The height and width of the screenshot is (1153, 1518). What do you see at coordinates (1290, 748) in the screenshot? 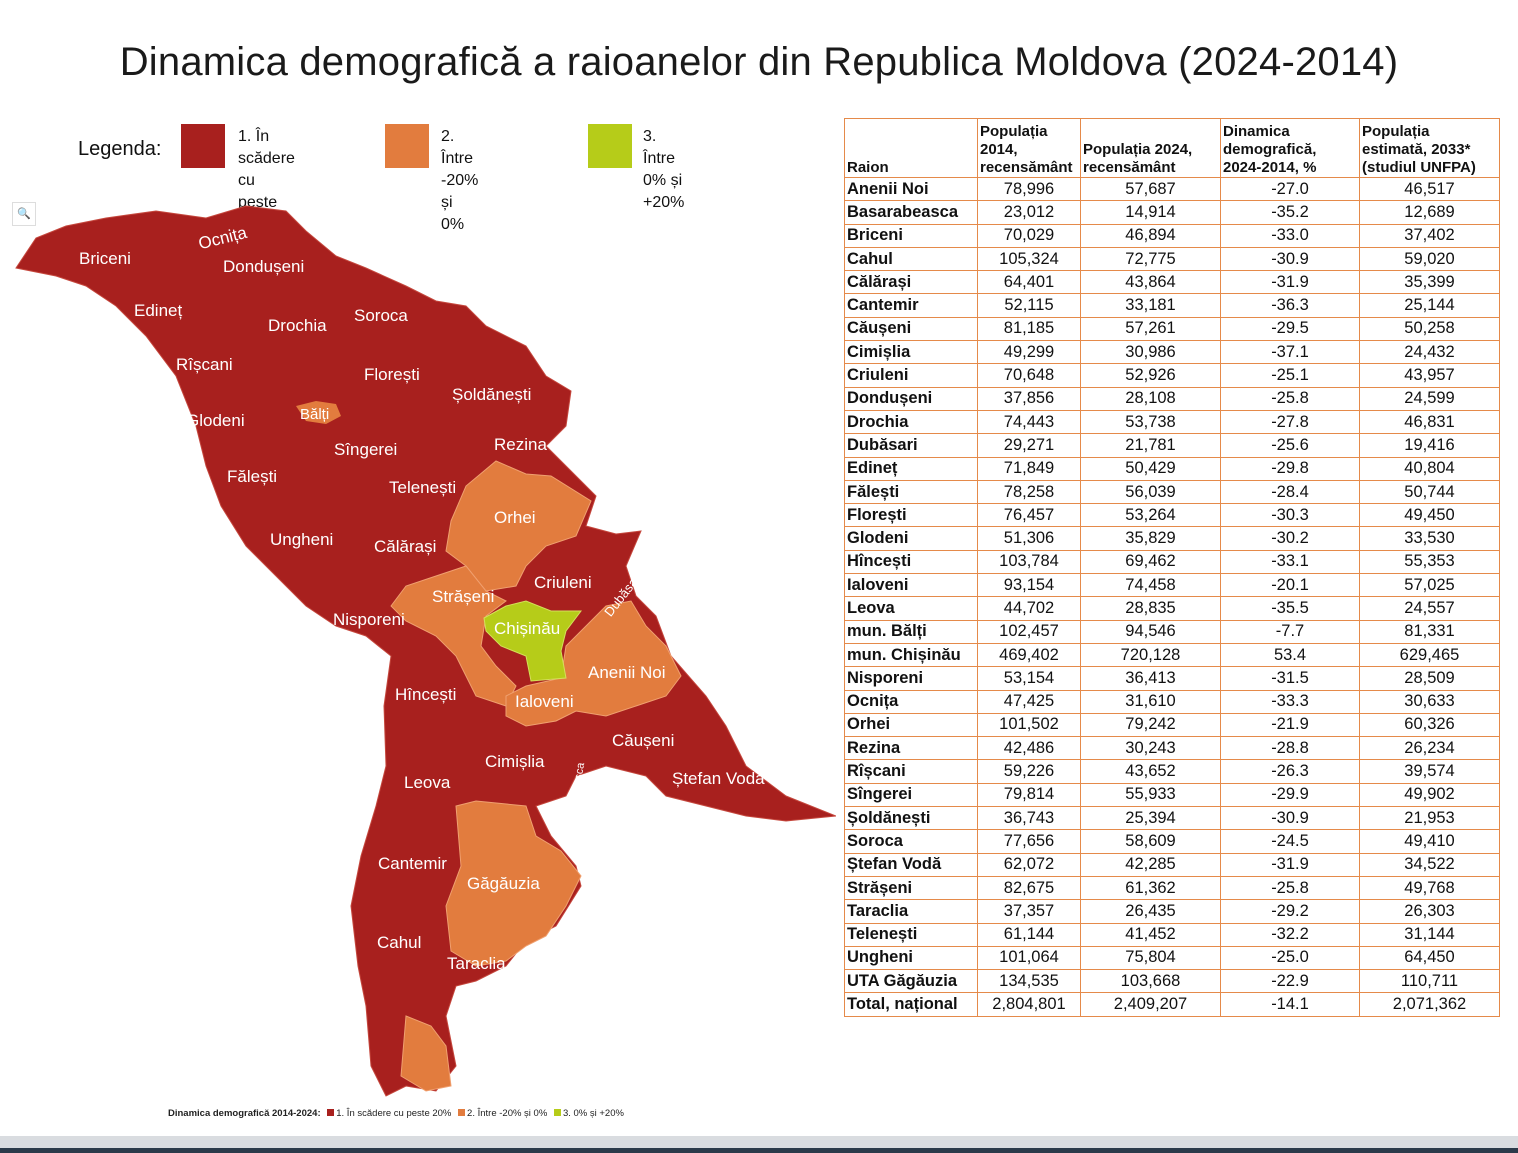
I see `cell-dinamica: -28.8` at bounding box center [1290, 748].